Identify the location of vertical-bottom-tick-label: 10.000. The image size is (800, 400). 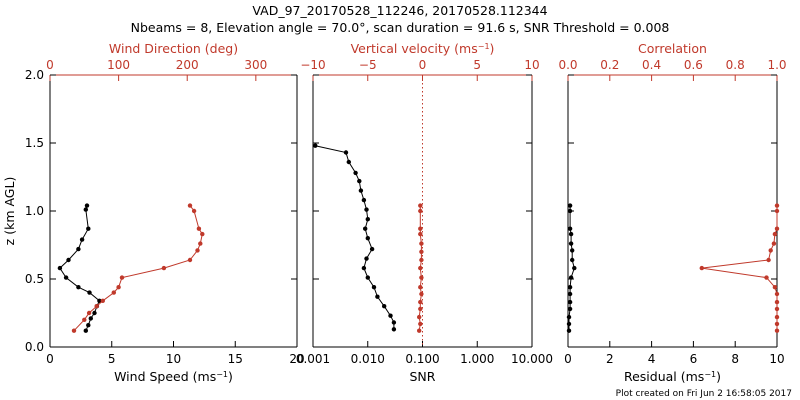
(532, 359).